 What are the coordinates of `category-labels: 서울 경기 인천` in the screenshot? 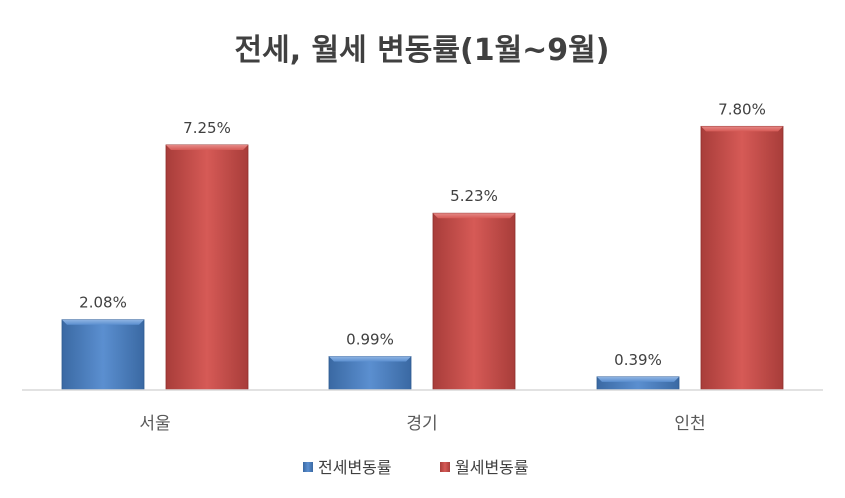 It's located at (422, 424).